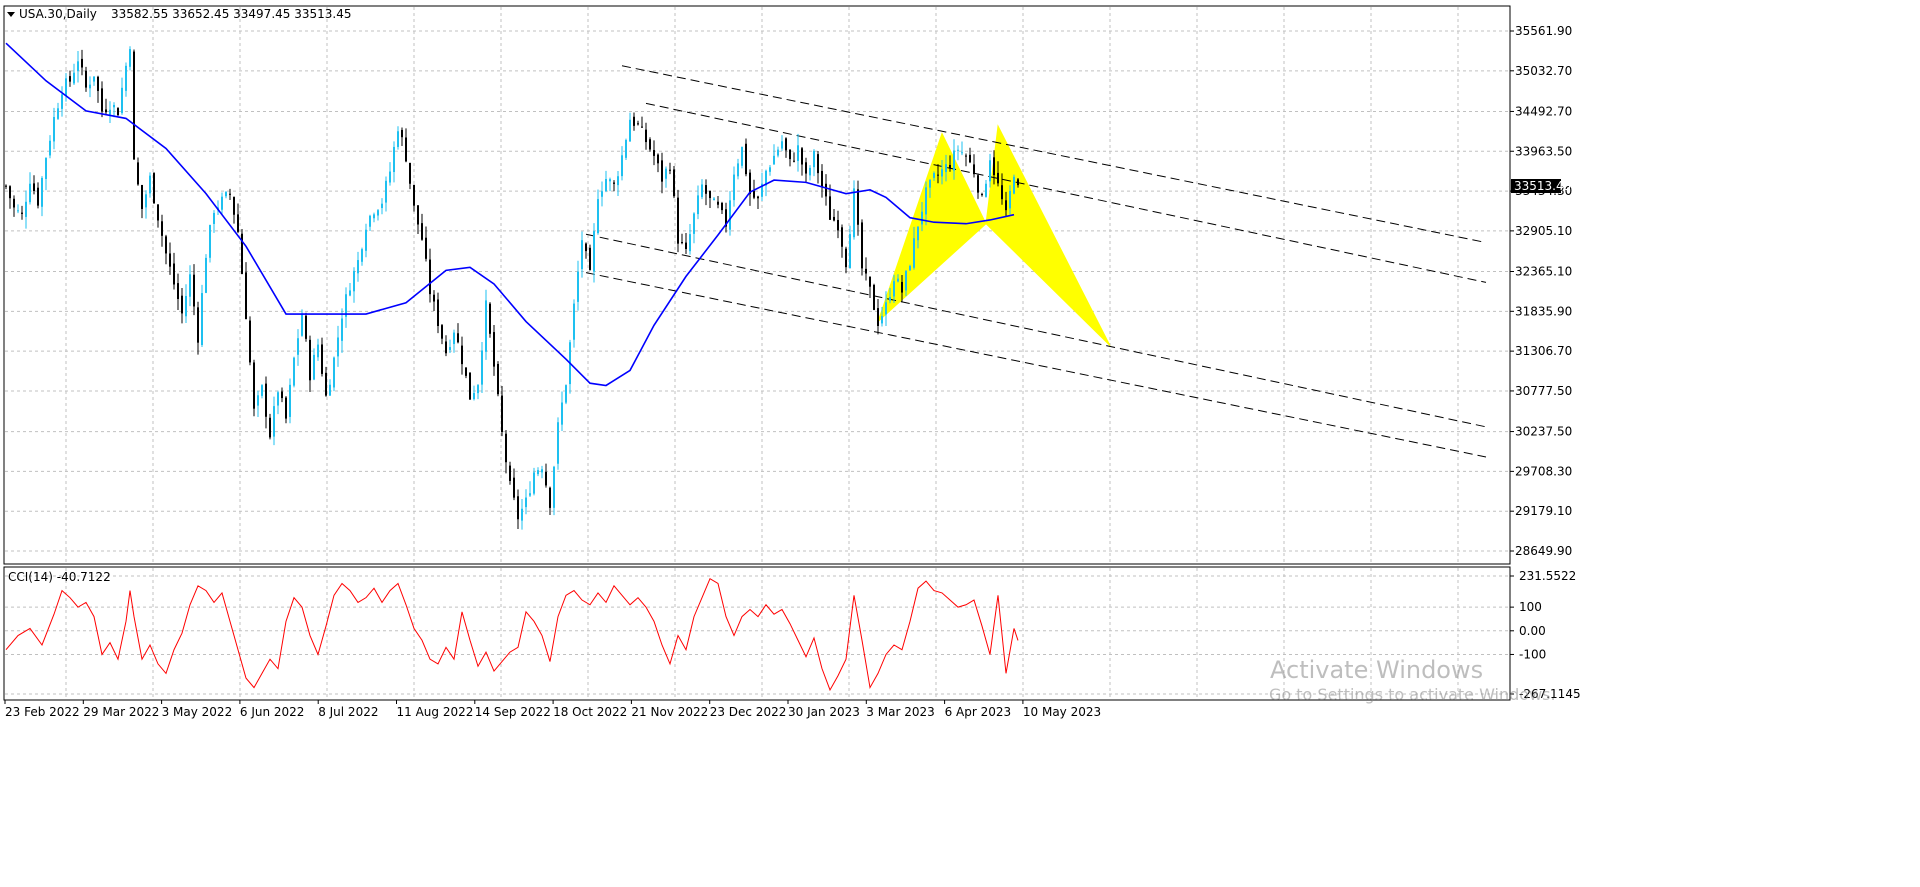  Describe the element at coordinates (1550, 694) in the screenshot. I see `cci-tick-label: -267.1145` at that location.